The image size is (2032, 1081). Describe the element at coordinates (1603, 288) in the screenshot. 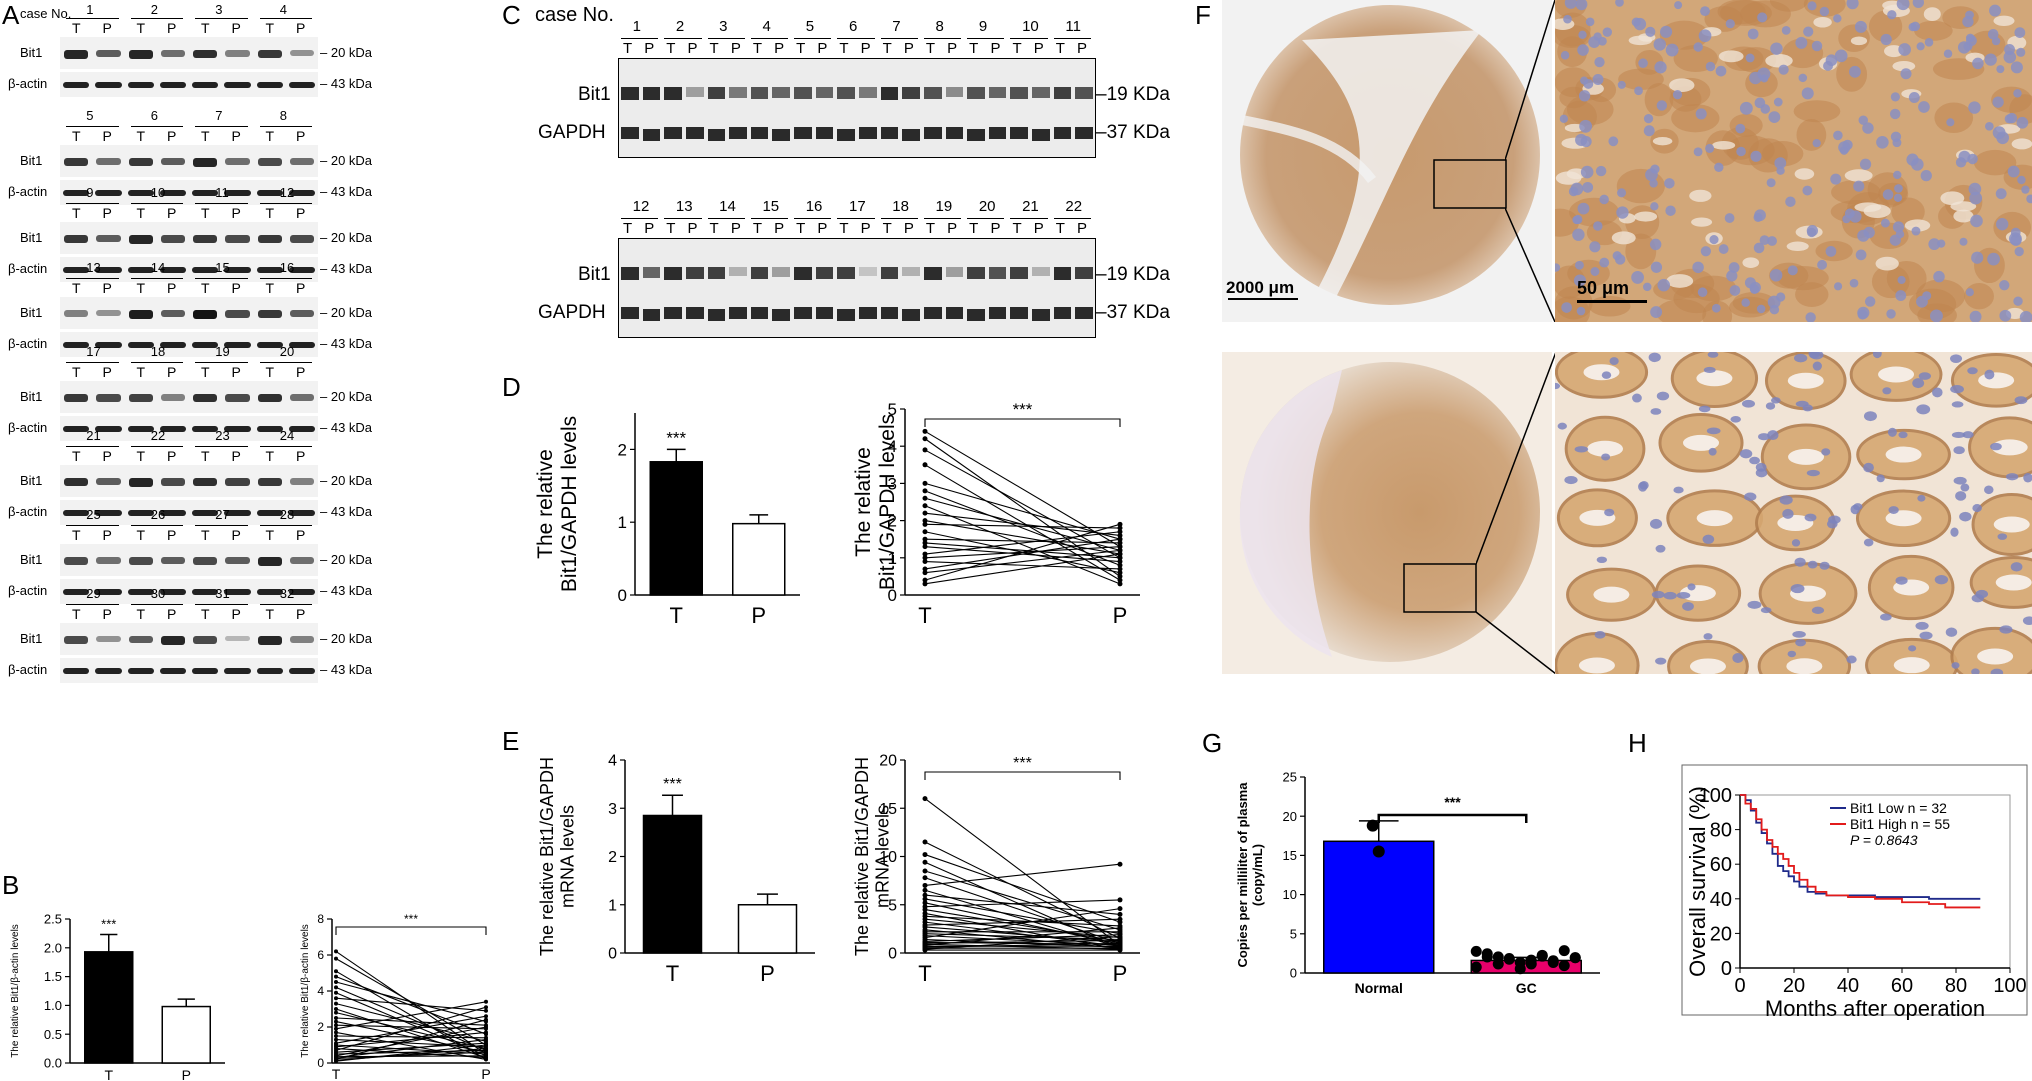

I see `scale-label-high: 50 μm` at that location.